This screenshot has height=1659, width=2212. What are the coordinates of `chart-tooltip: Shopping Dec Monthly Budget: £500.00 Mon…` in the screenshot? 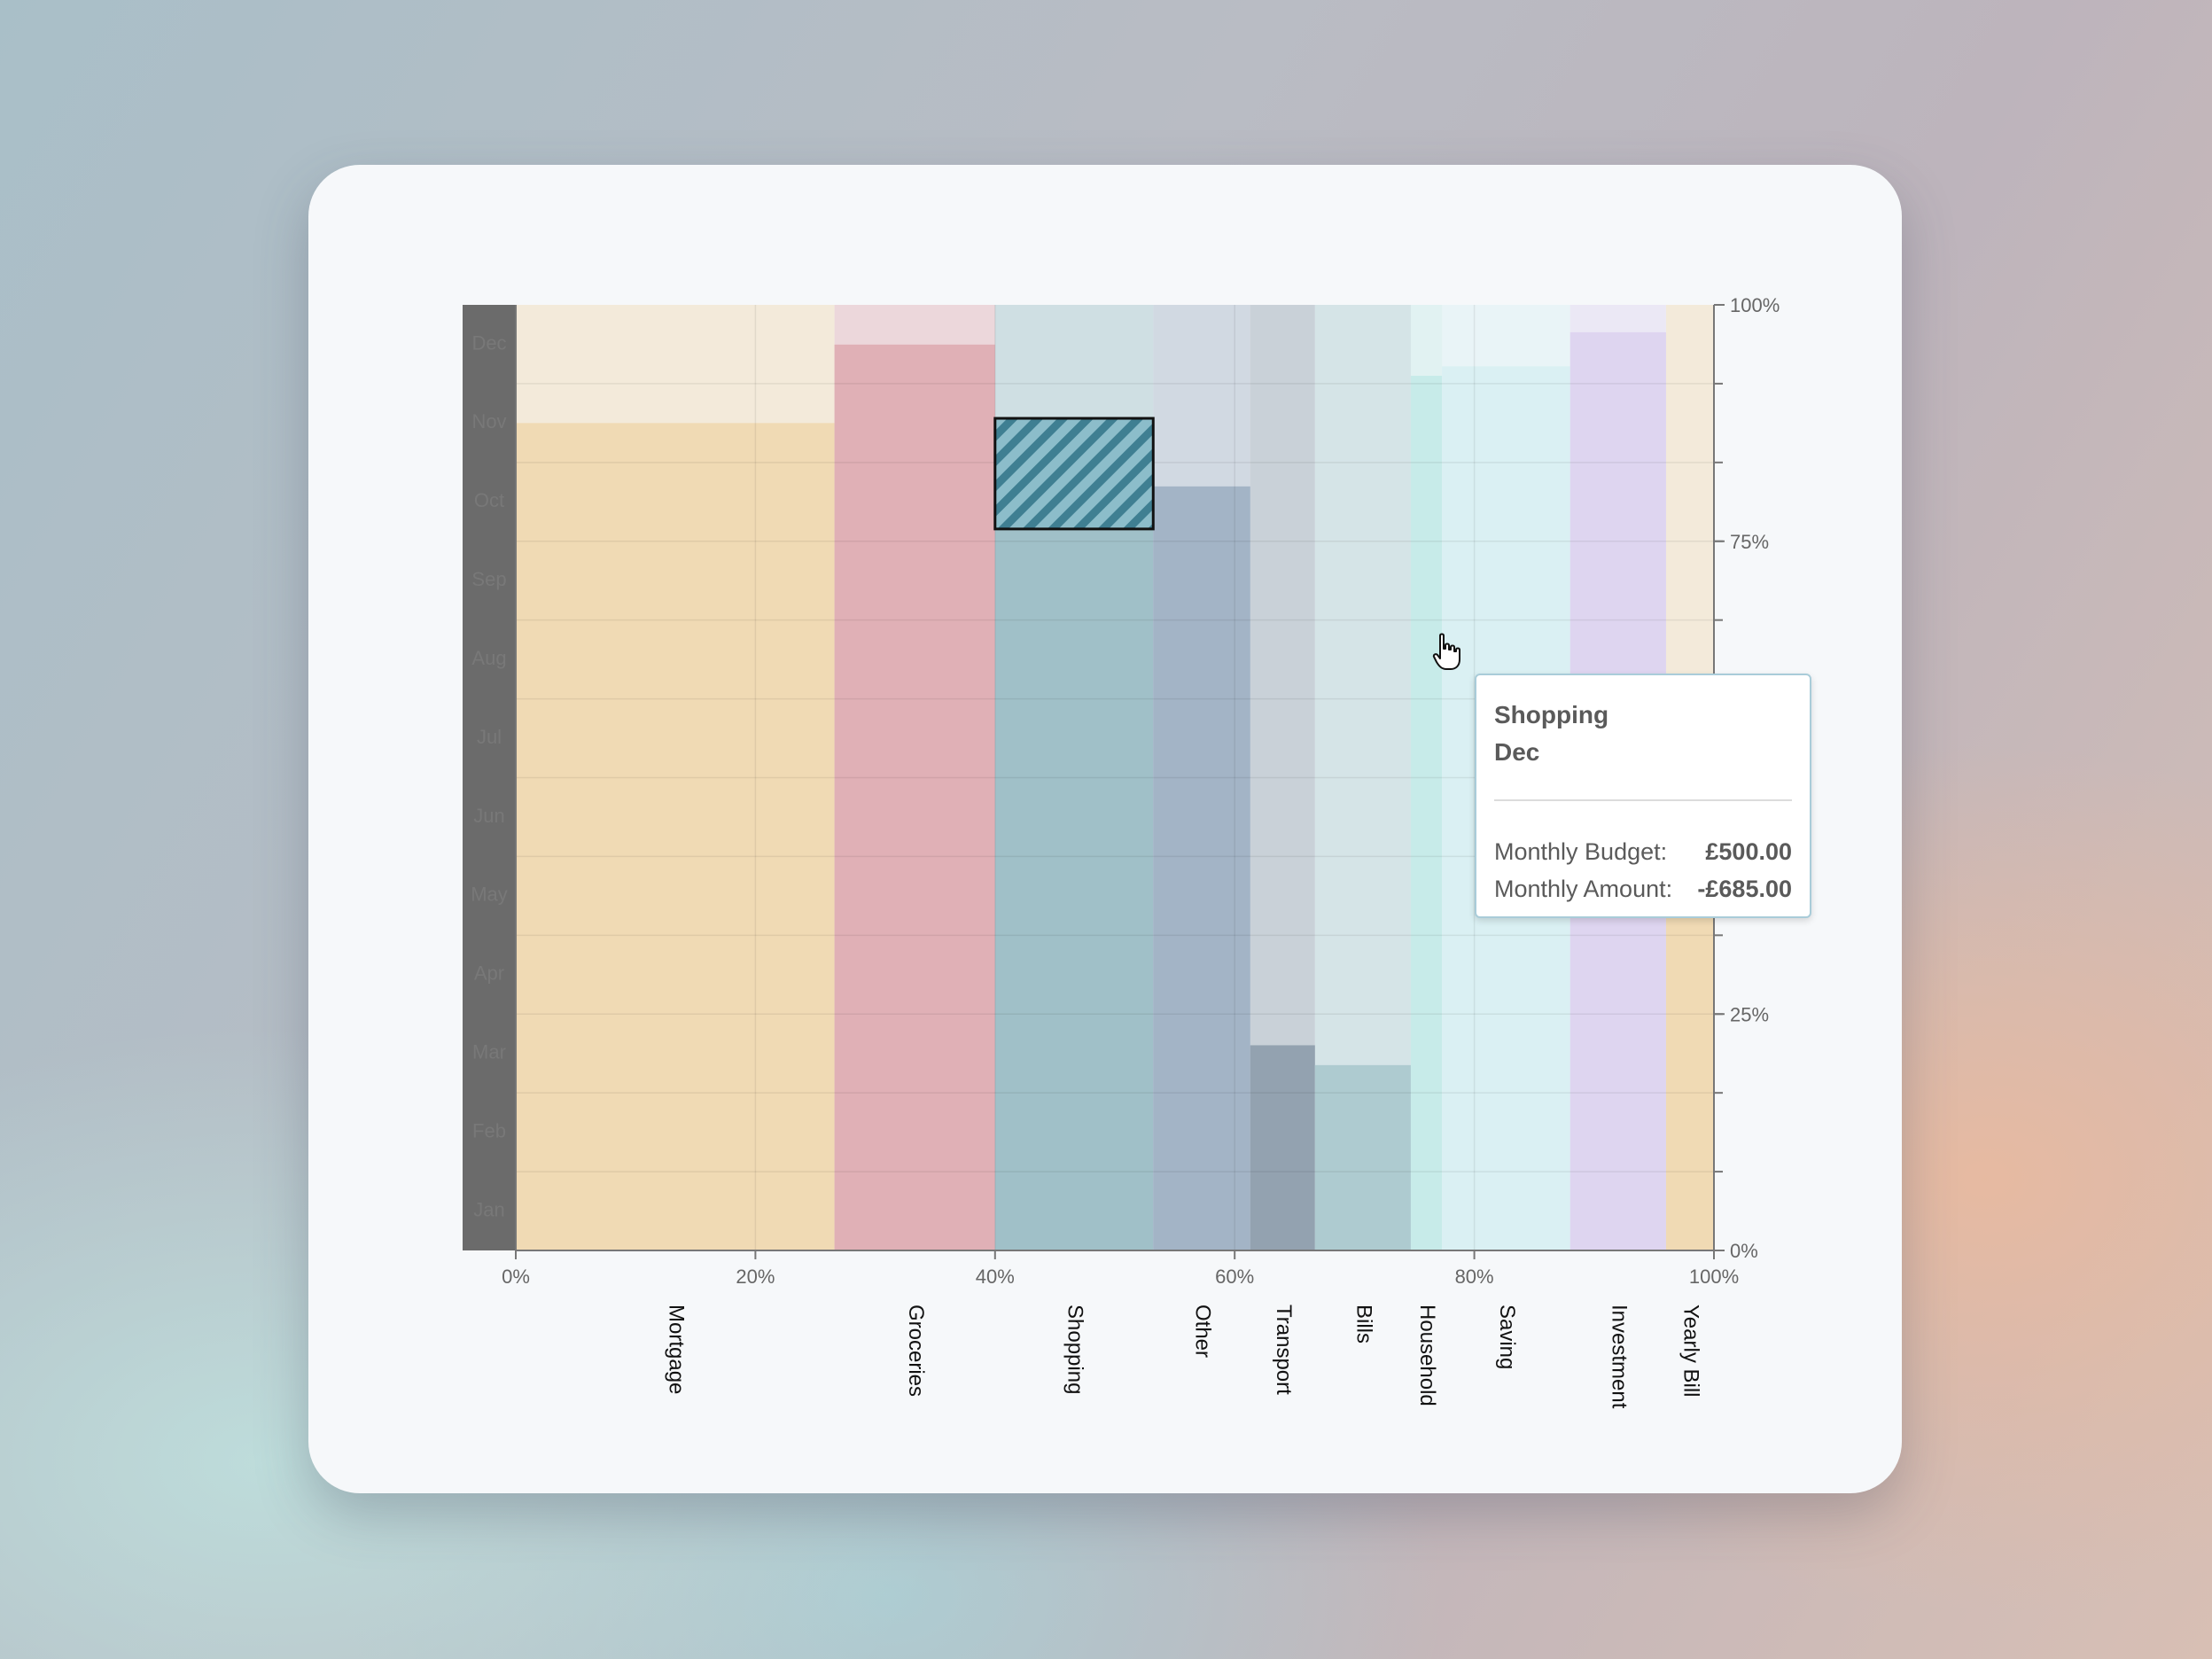 It's located at (1643, 796).